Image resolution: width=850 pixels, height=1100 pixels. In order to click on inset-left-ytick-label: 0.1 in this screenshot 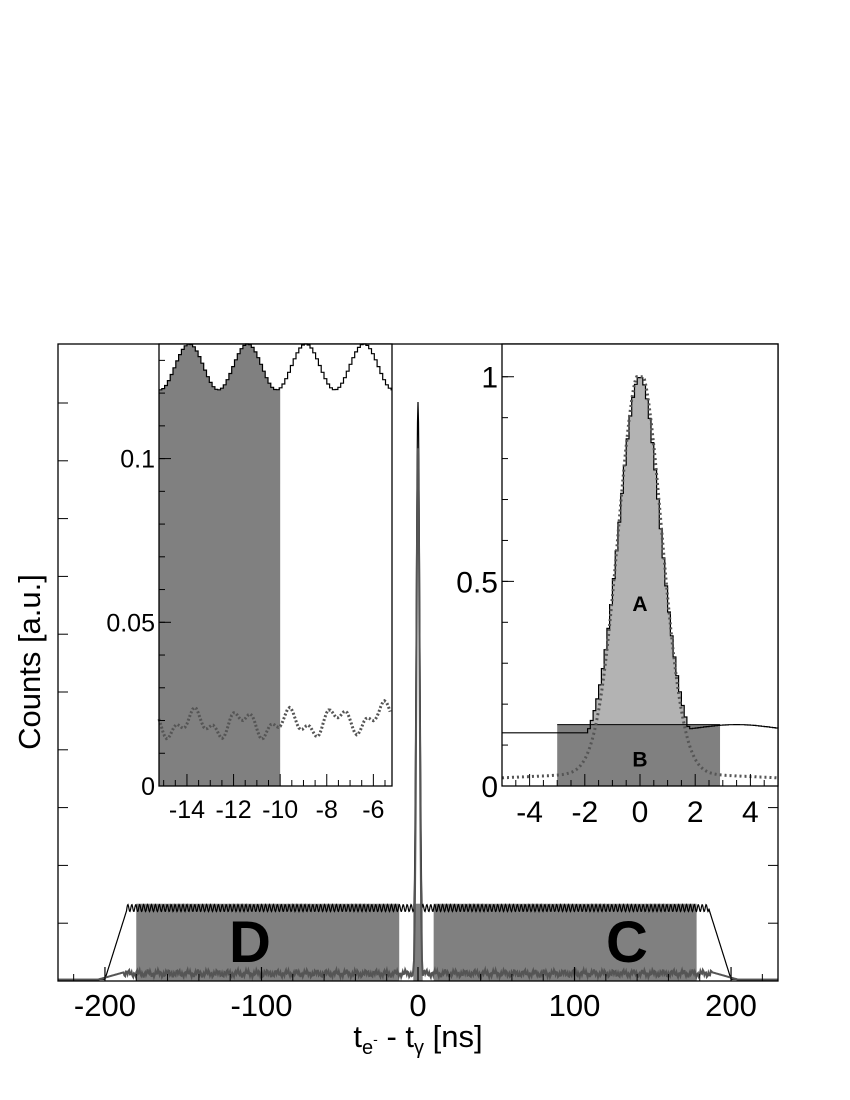, I will do `click(137, 460)`.